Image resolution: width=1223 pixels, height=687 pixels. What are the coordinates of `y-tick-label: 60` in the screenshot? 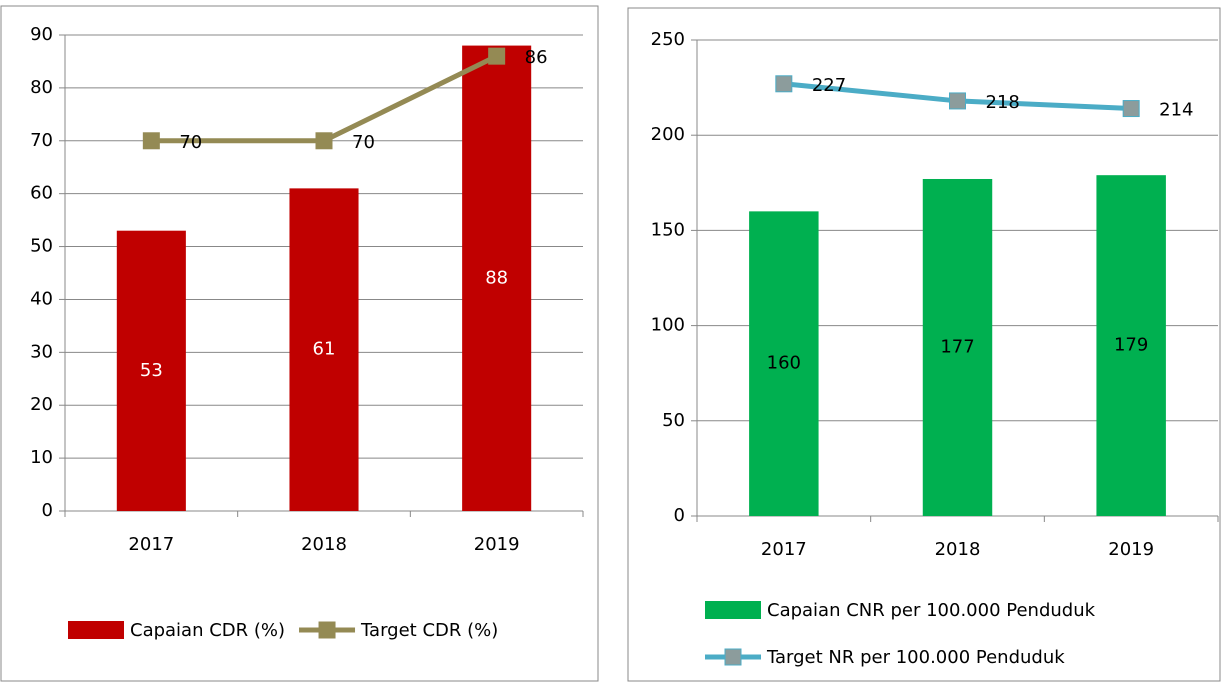 It's located at (41, 193).